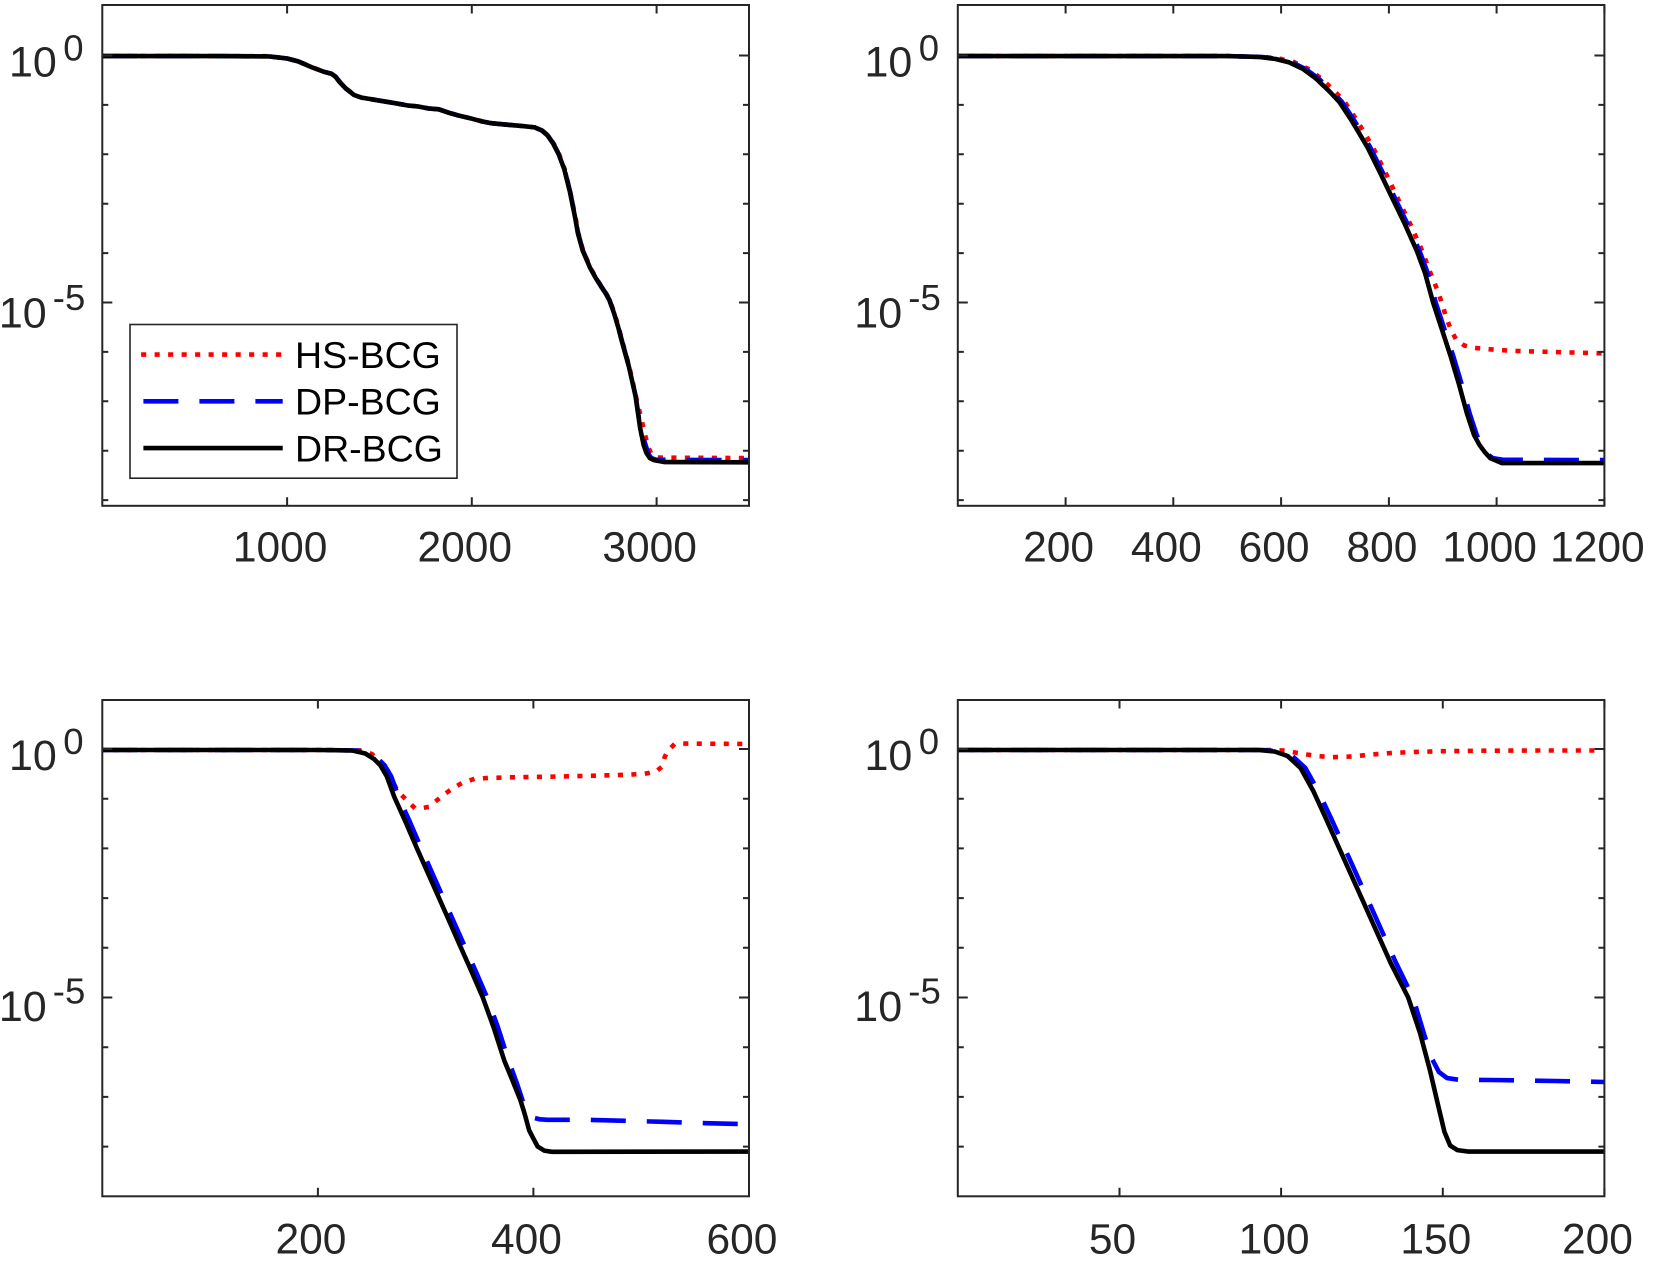  What do you see at coordinates (1112, 1236) in the screenshot?
I see `svg-text: 50` at bounding box center [1112, 1236].